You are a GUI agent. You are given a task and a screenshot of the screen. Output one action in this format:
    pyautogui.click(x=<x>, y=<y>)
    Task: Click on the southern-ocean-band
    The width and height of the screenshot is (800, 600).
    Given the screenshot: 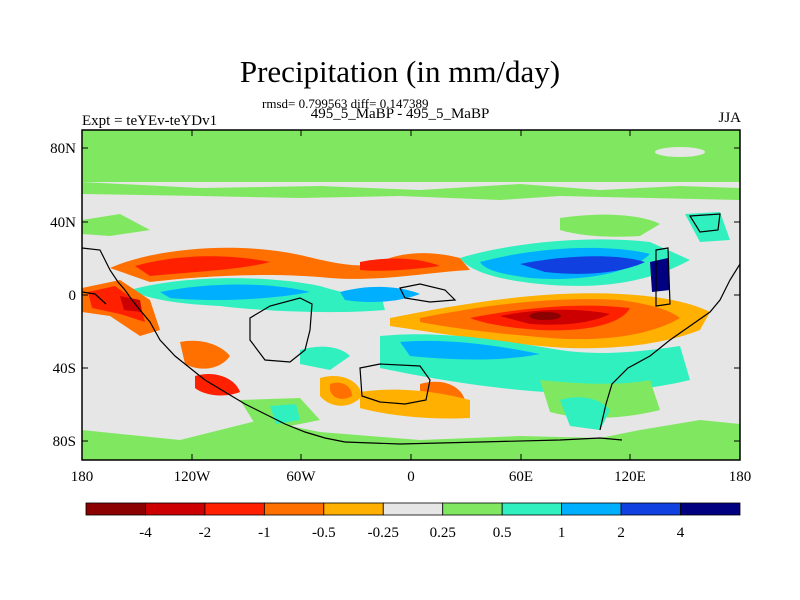 What is the action you would take?
    pyautogui.click(x=411, y=440)
    